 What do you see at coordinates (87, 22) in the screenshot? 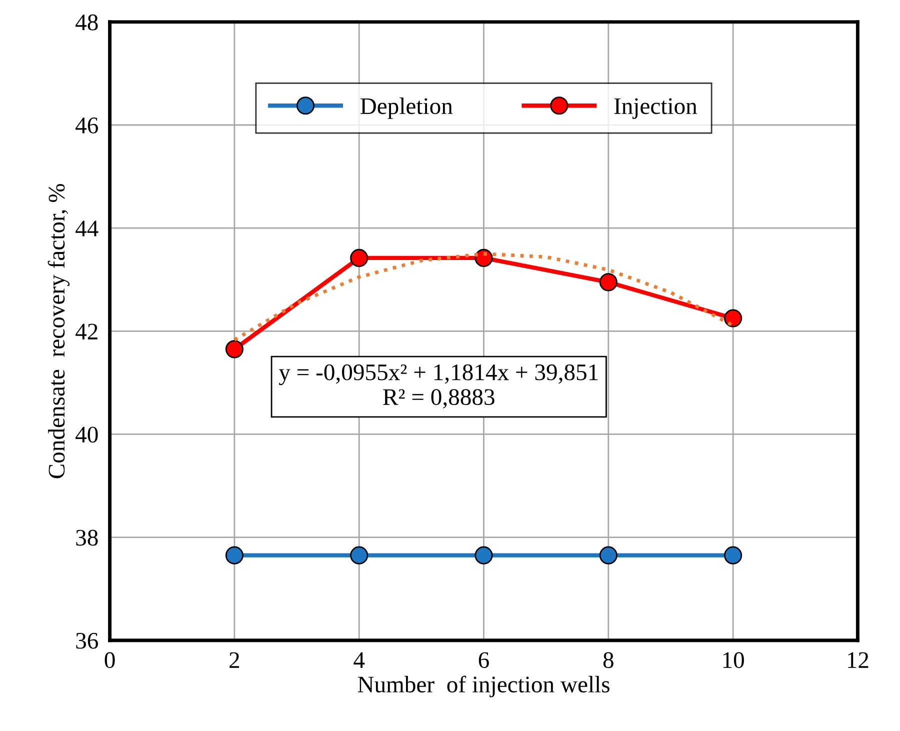
I see `y-tick-label: 48` at bounding box center [87, 22].